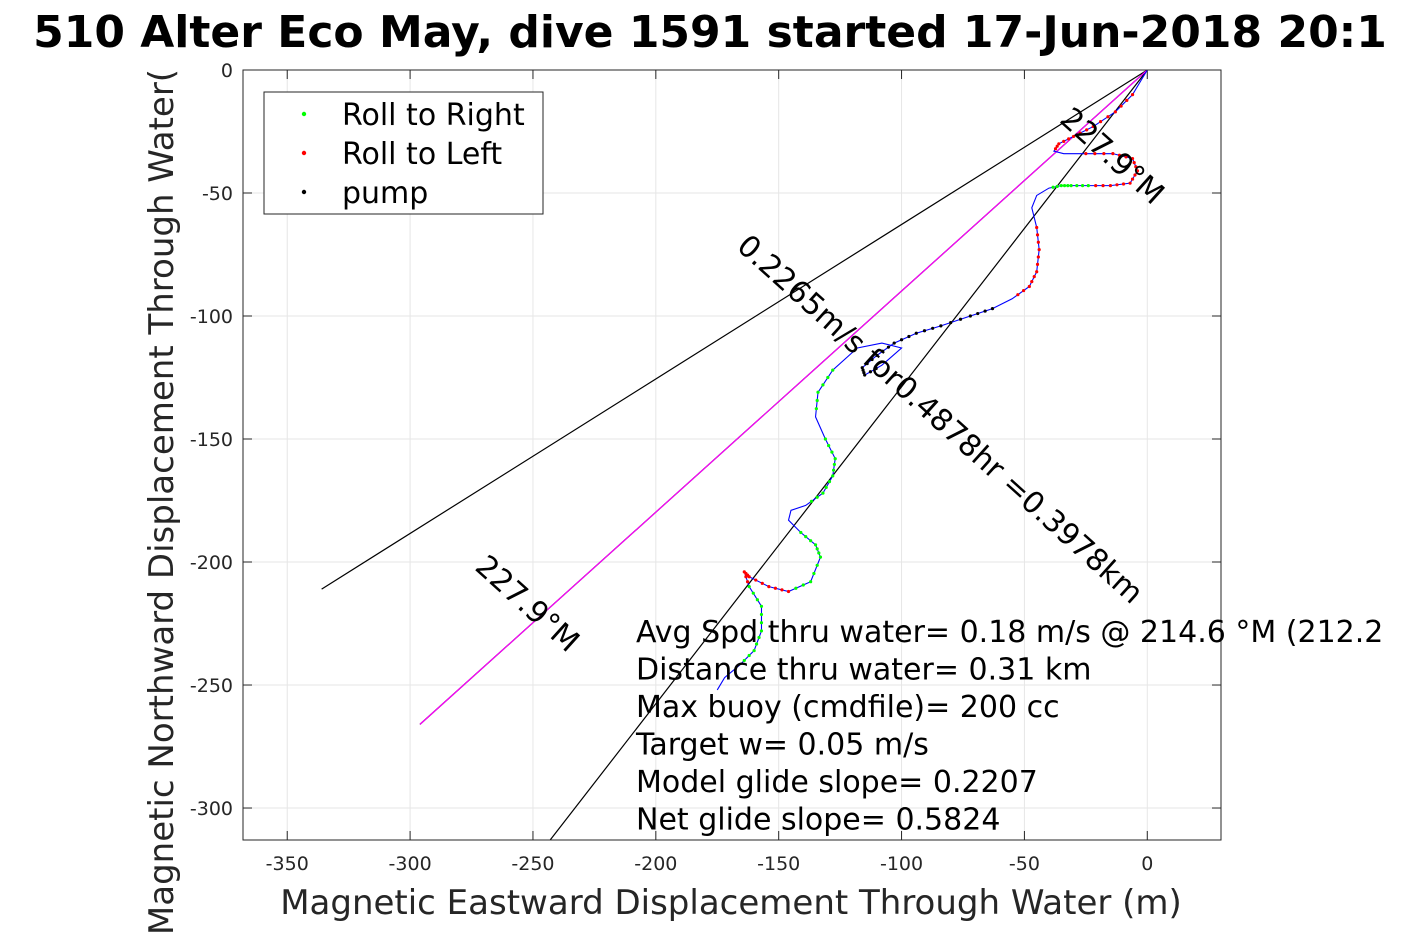 This screenshot has height=945, width=1417. I want to click on y-tick-label: -150, so click(211, 440).